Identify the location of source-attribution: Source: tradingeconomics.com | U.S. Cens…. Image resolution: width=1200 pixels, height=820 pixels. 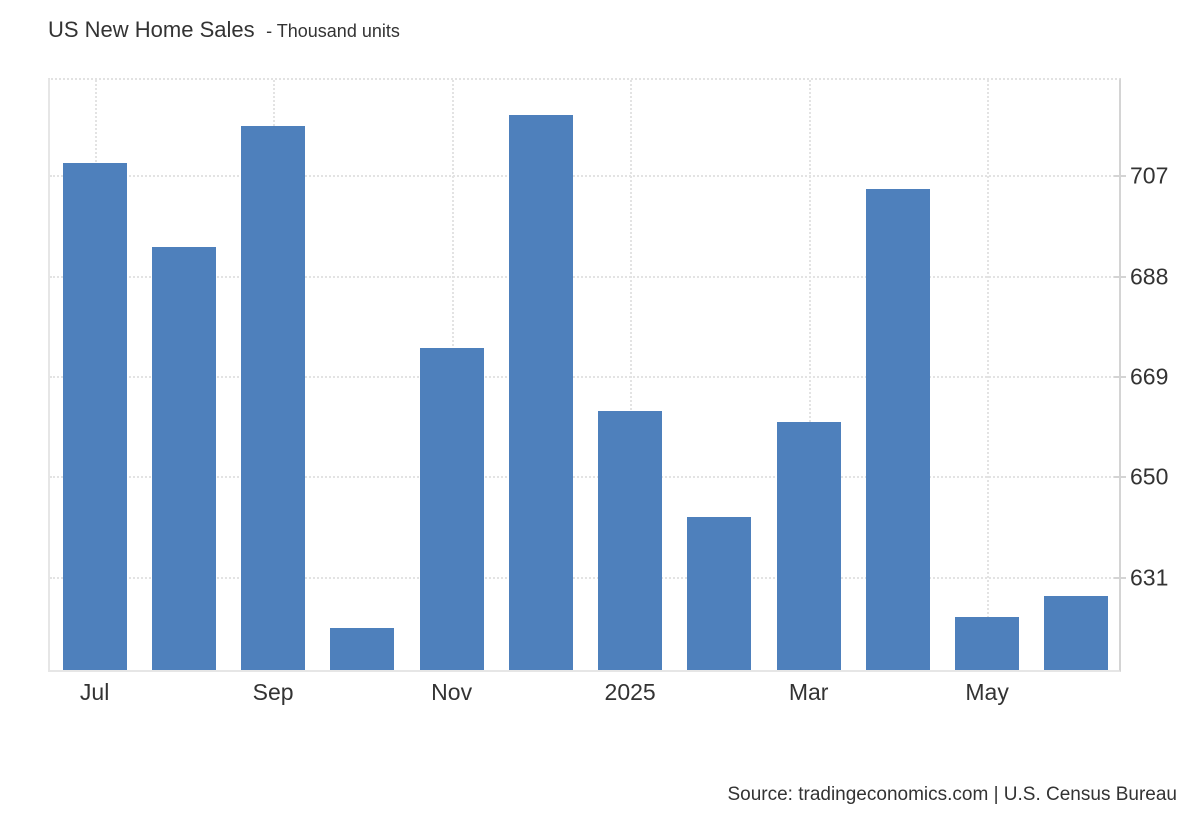
(952, 794).